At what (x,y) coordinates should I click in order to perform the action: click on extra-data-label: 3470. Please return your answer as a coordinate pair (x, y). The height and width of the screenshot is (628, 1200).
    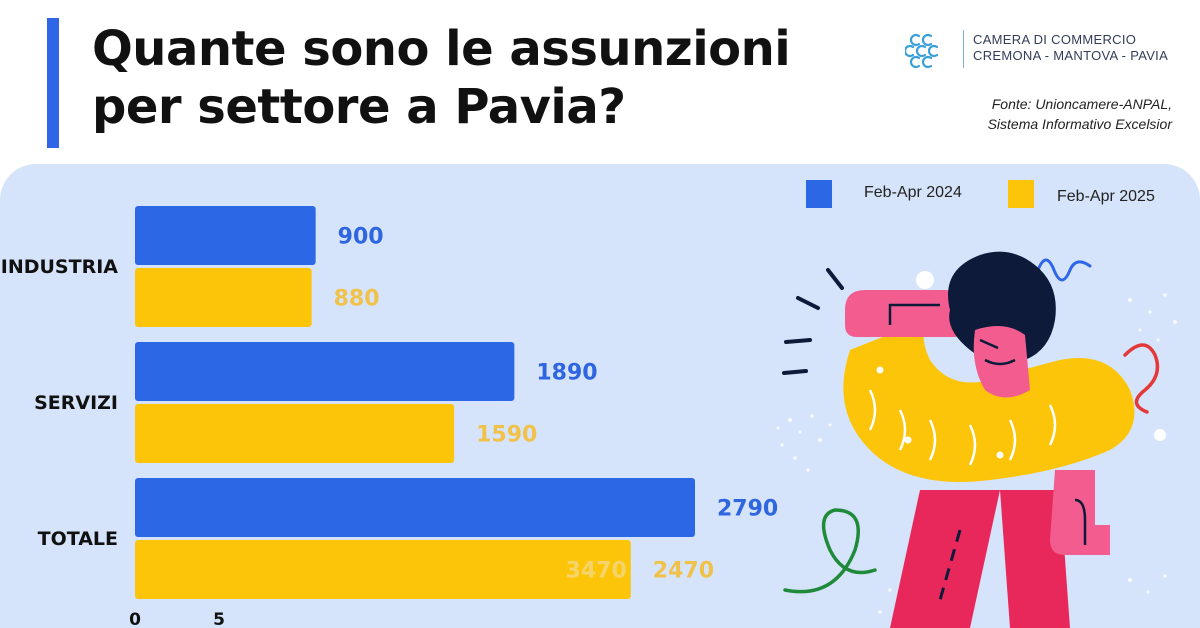
    Looking at the image, I should click on (596, 571).